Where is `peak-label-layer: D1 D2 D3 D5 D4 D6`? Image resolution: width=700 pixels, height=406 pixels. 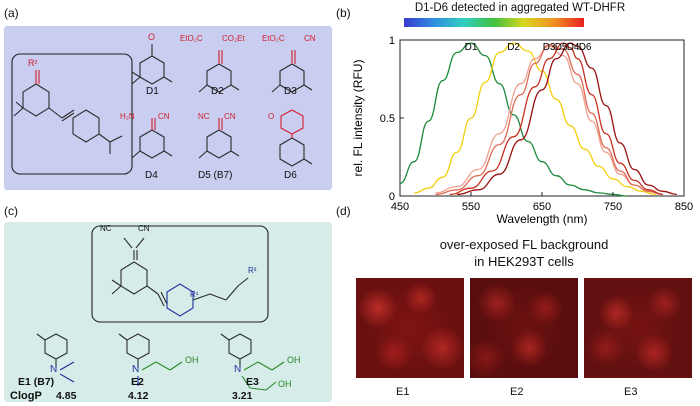 peak-label-layer: D1 D2 D3 D5 D4 D6 is located at coordinates (528, 47).